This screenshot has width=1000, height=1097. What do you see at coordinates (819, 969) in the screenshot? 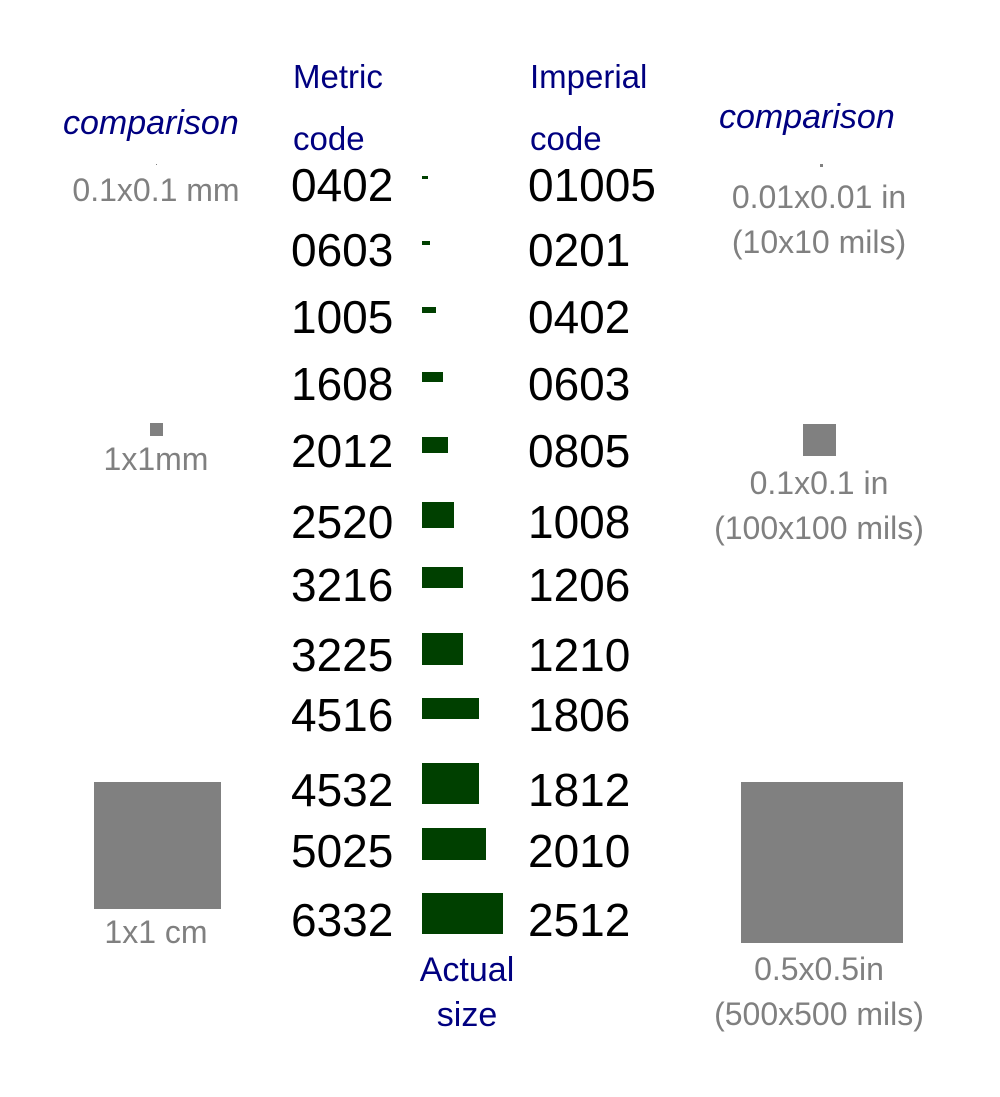
I see `comparison-label-500mils-line1: 0.5x0.5in` at bounding box center [819, 969].